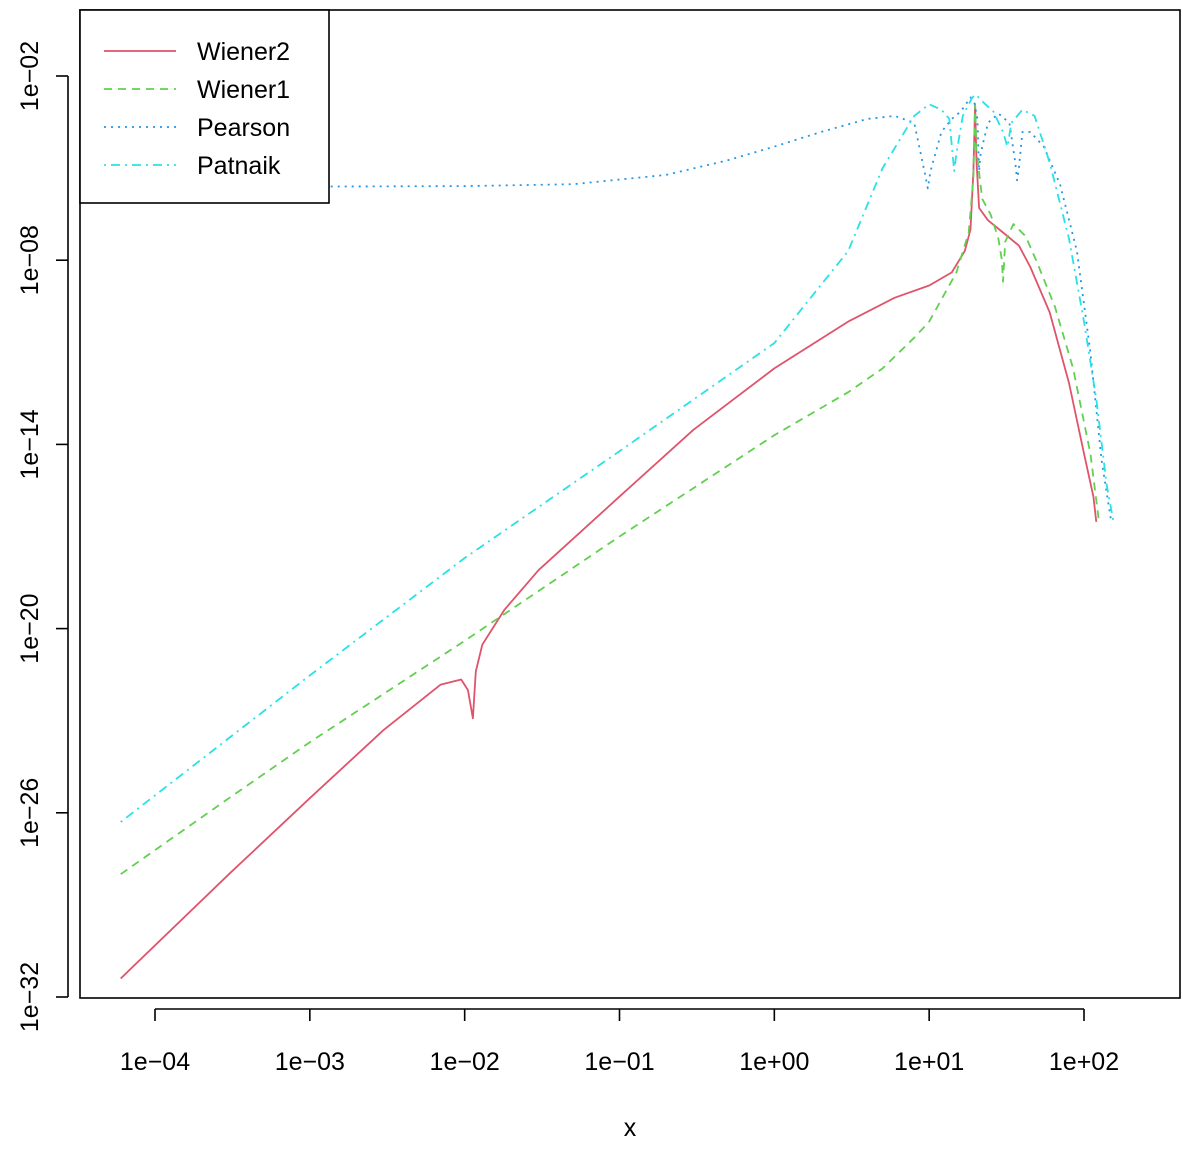 Image resolution: width=1183 pixels, height=1151 pixels. I want to click on legend-label: Wiener2, so click(243, 52).